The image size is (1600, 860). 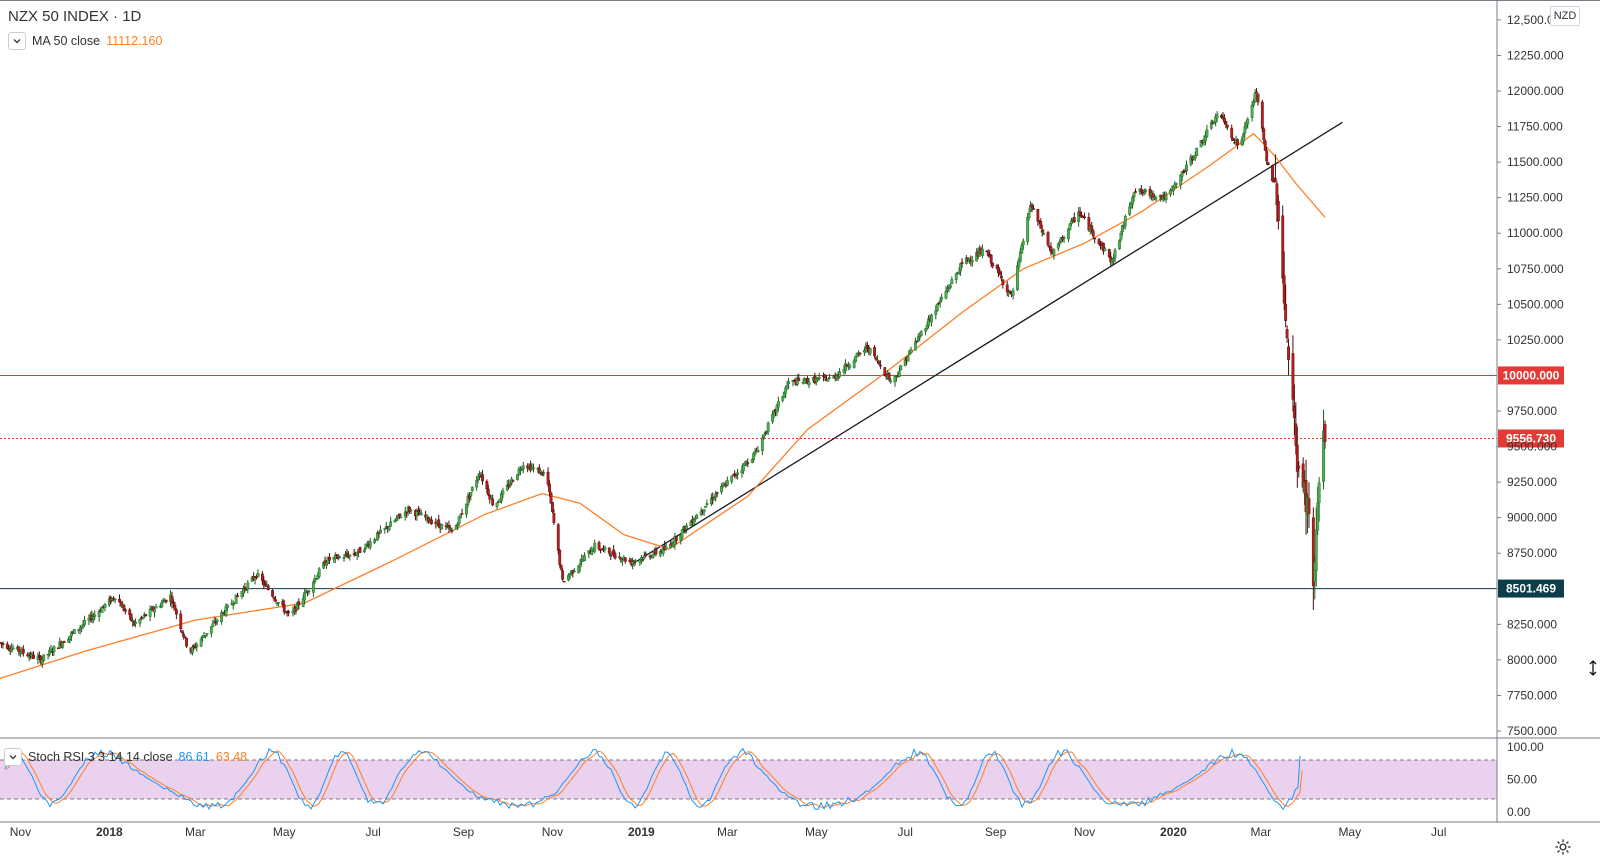 What do you see at coordinates (1535, 91) in the screenshot?
I see `y-tick-label: 12000.000` at bounding box center [1535, 91].